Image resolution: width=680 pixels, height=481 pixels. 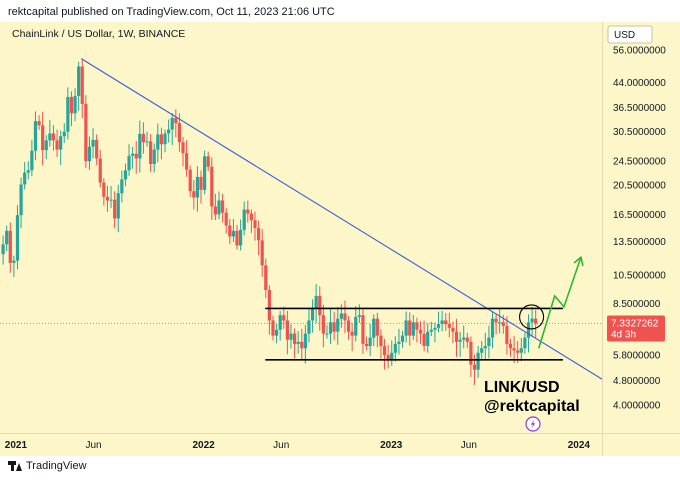 I want to click on highlight-circle, so click(x=532, y=317).